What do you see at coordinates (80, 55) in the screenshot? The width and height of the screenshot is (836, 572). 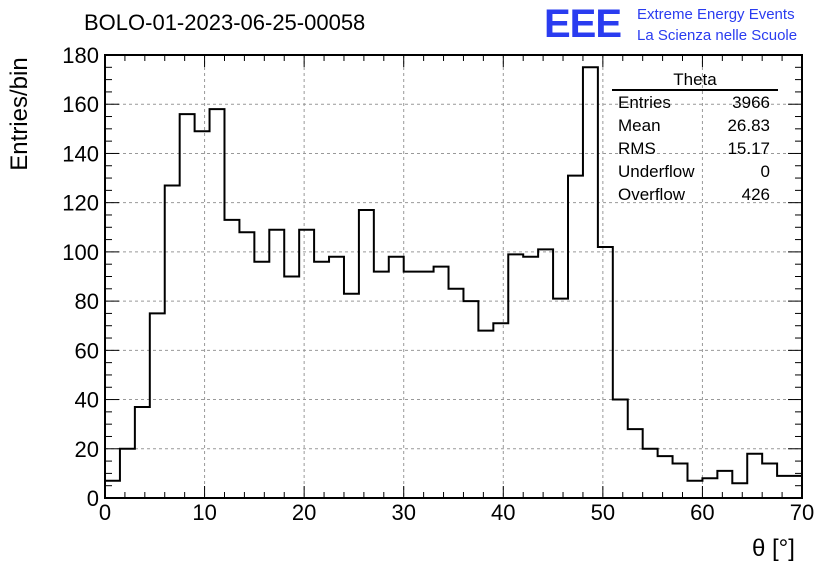 I see `y-tick-label: 180` at bounding box center [80, 55].